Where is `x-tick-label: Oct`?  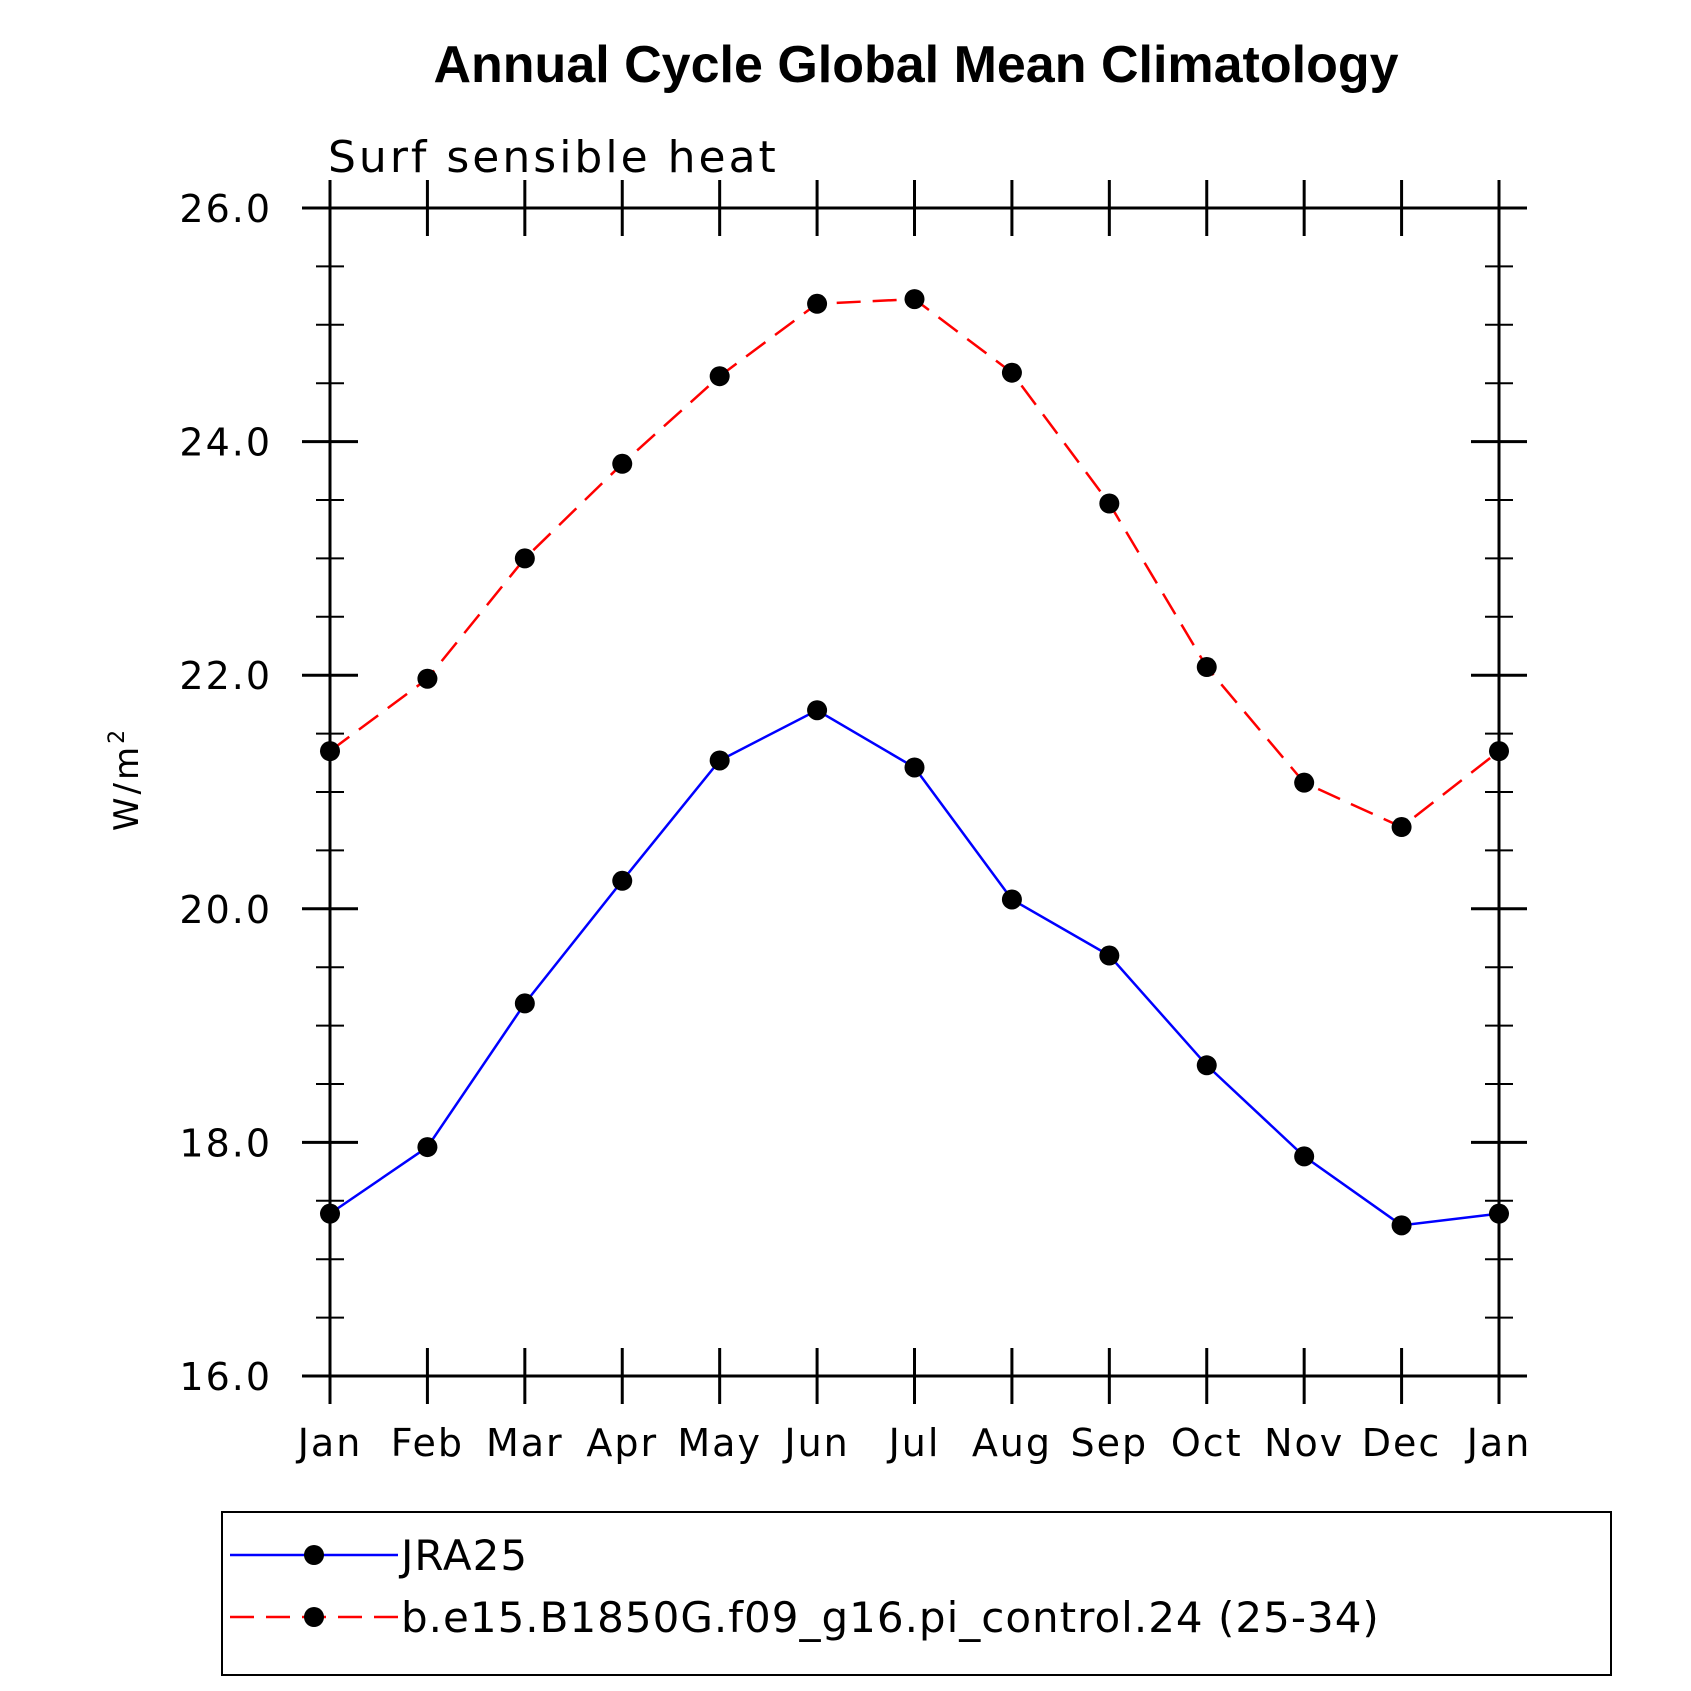 x-tick-label: Oct is located at coordinates (1207, 1443).